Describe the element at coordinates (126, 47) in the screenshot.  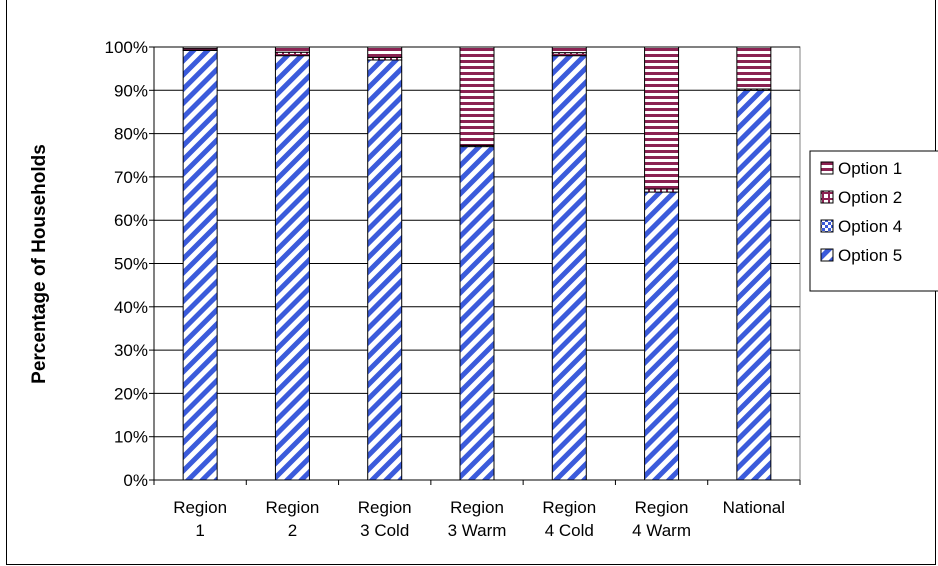
I see `y-tick-label: 100%` at that location.